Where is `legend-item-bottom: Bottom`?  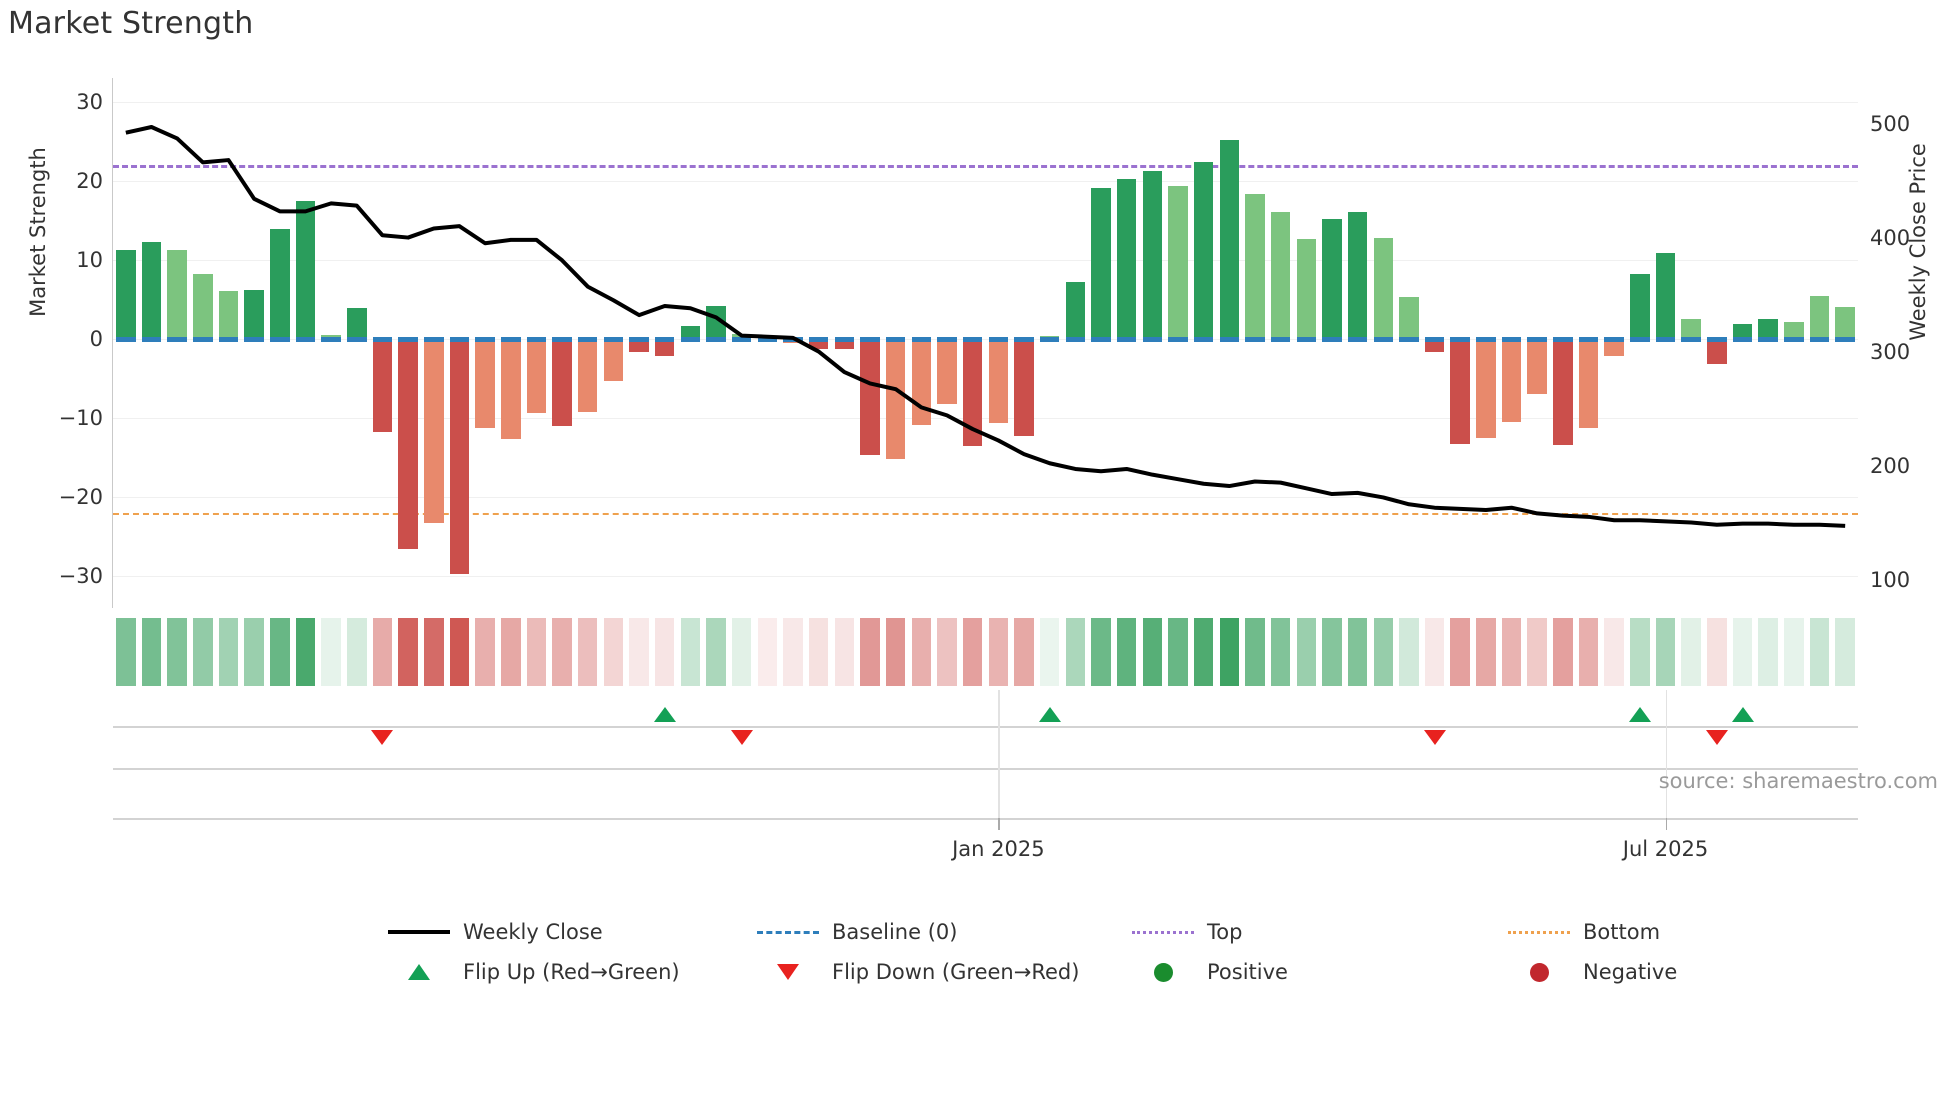
legend-item-bottom: Bottom is located at coordinates (1584, 932).